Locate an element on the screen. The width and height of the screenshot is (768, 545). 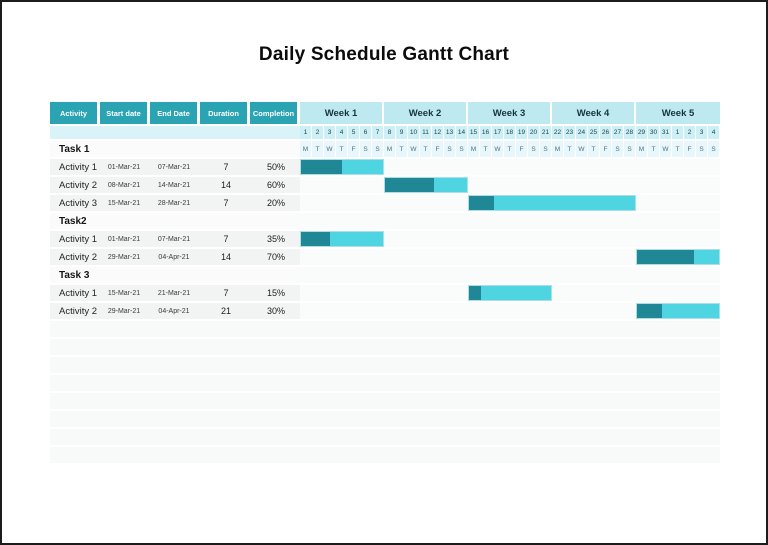
day-number-cell: 9 is located at coordinates (402, 132).